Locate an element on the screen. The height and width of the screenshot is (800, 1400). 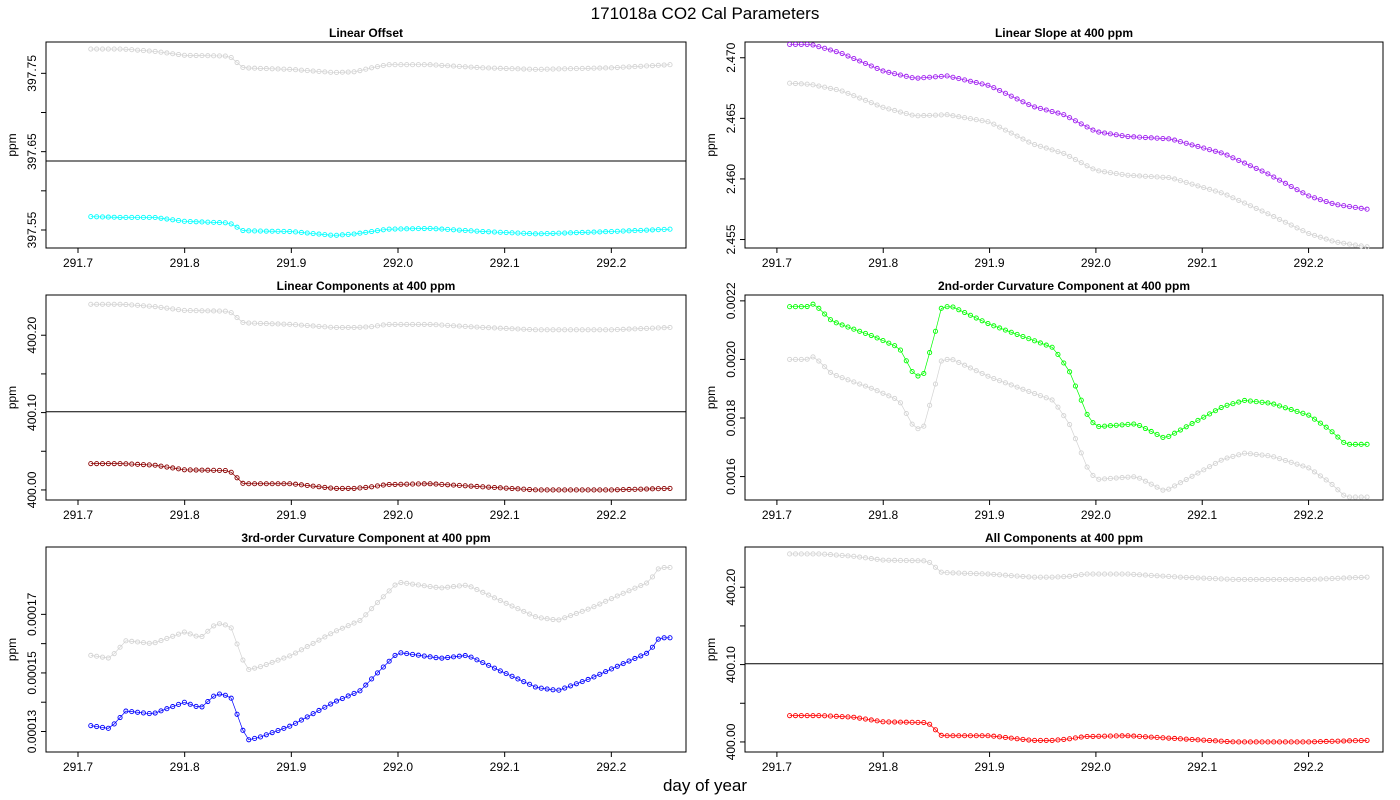
panel-title: Linear Offset is located at coordinates (366, 33).